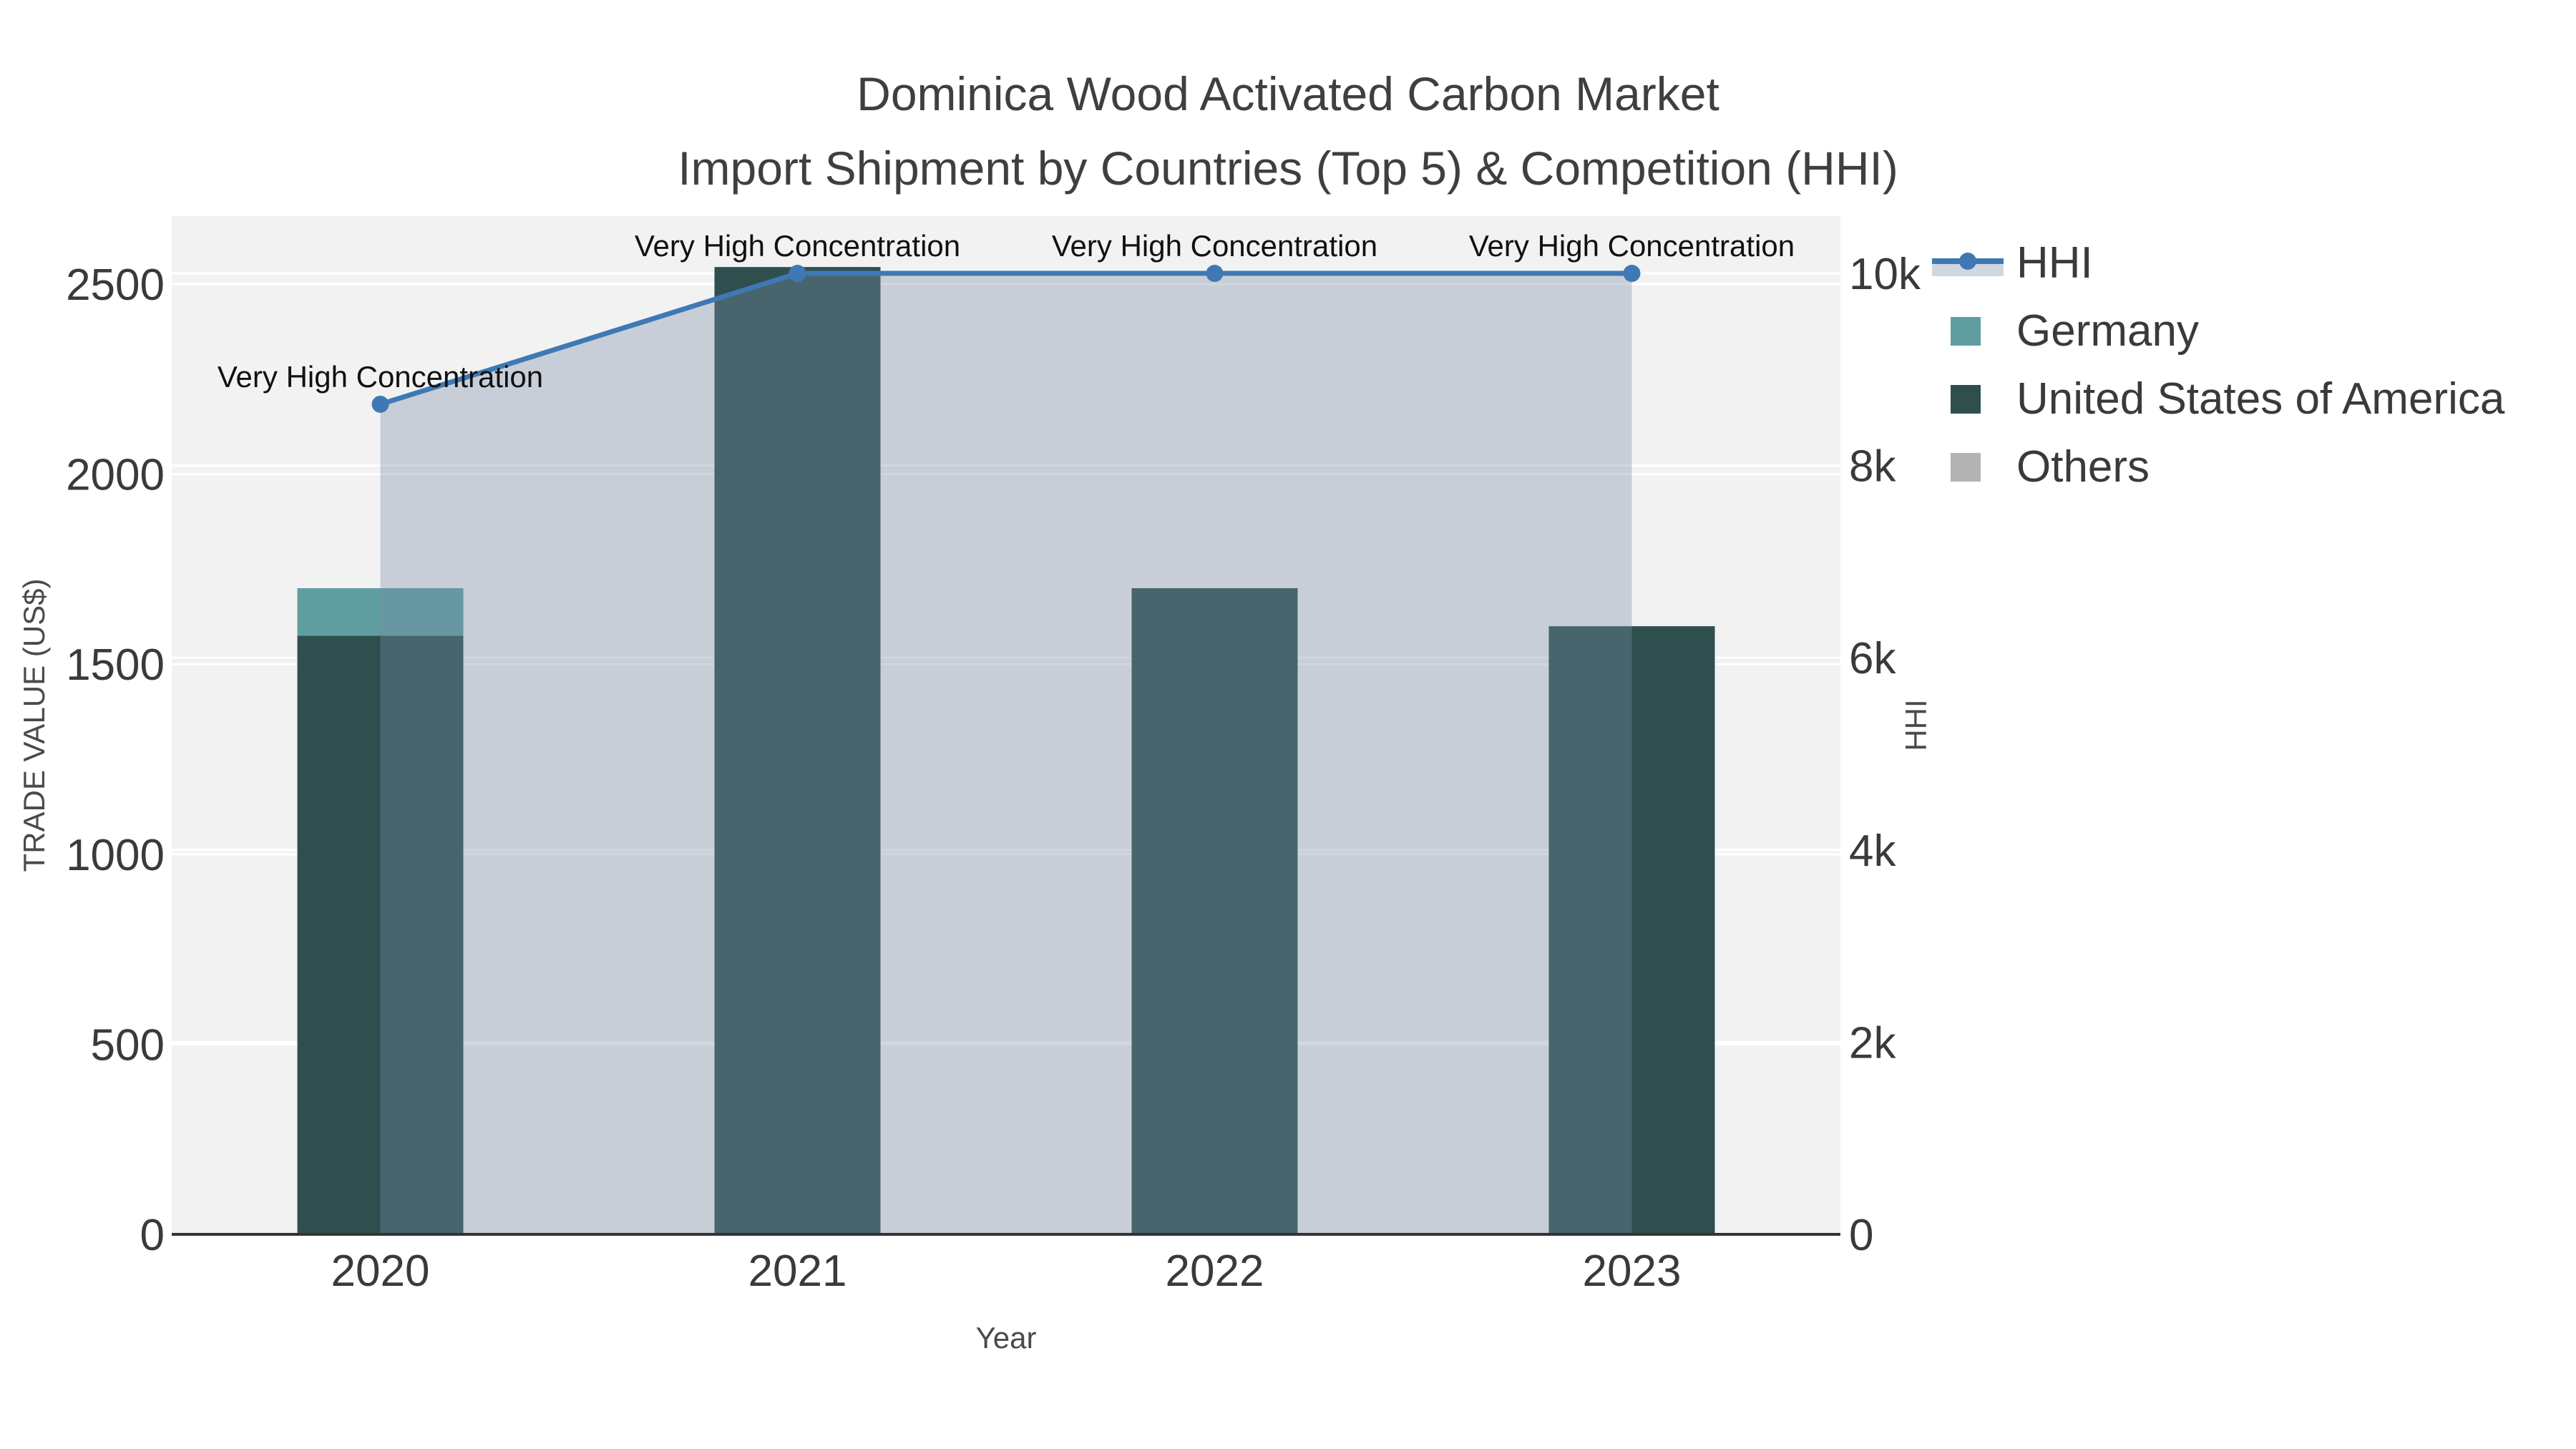  What do you see at coordinates (797, 751) in the screenshot?
I see `bar-segment-united-states-of-america-2021` at bounding box center [797, 751].